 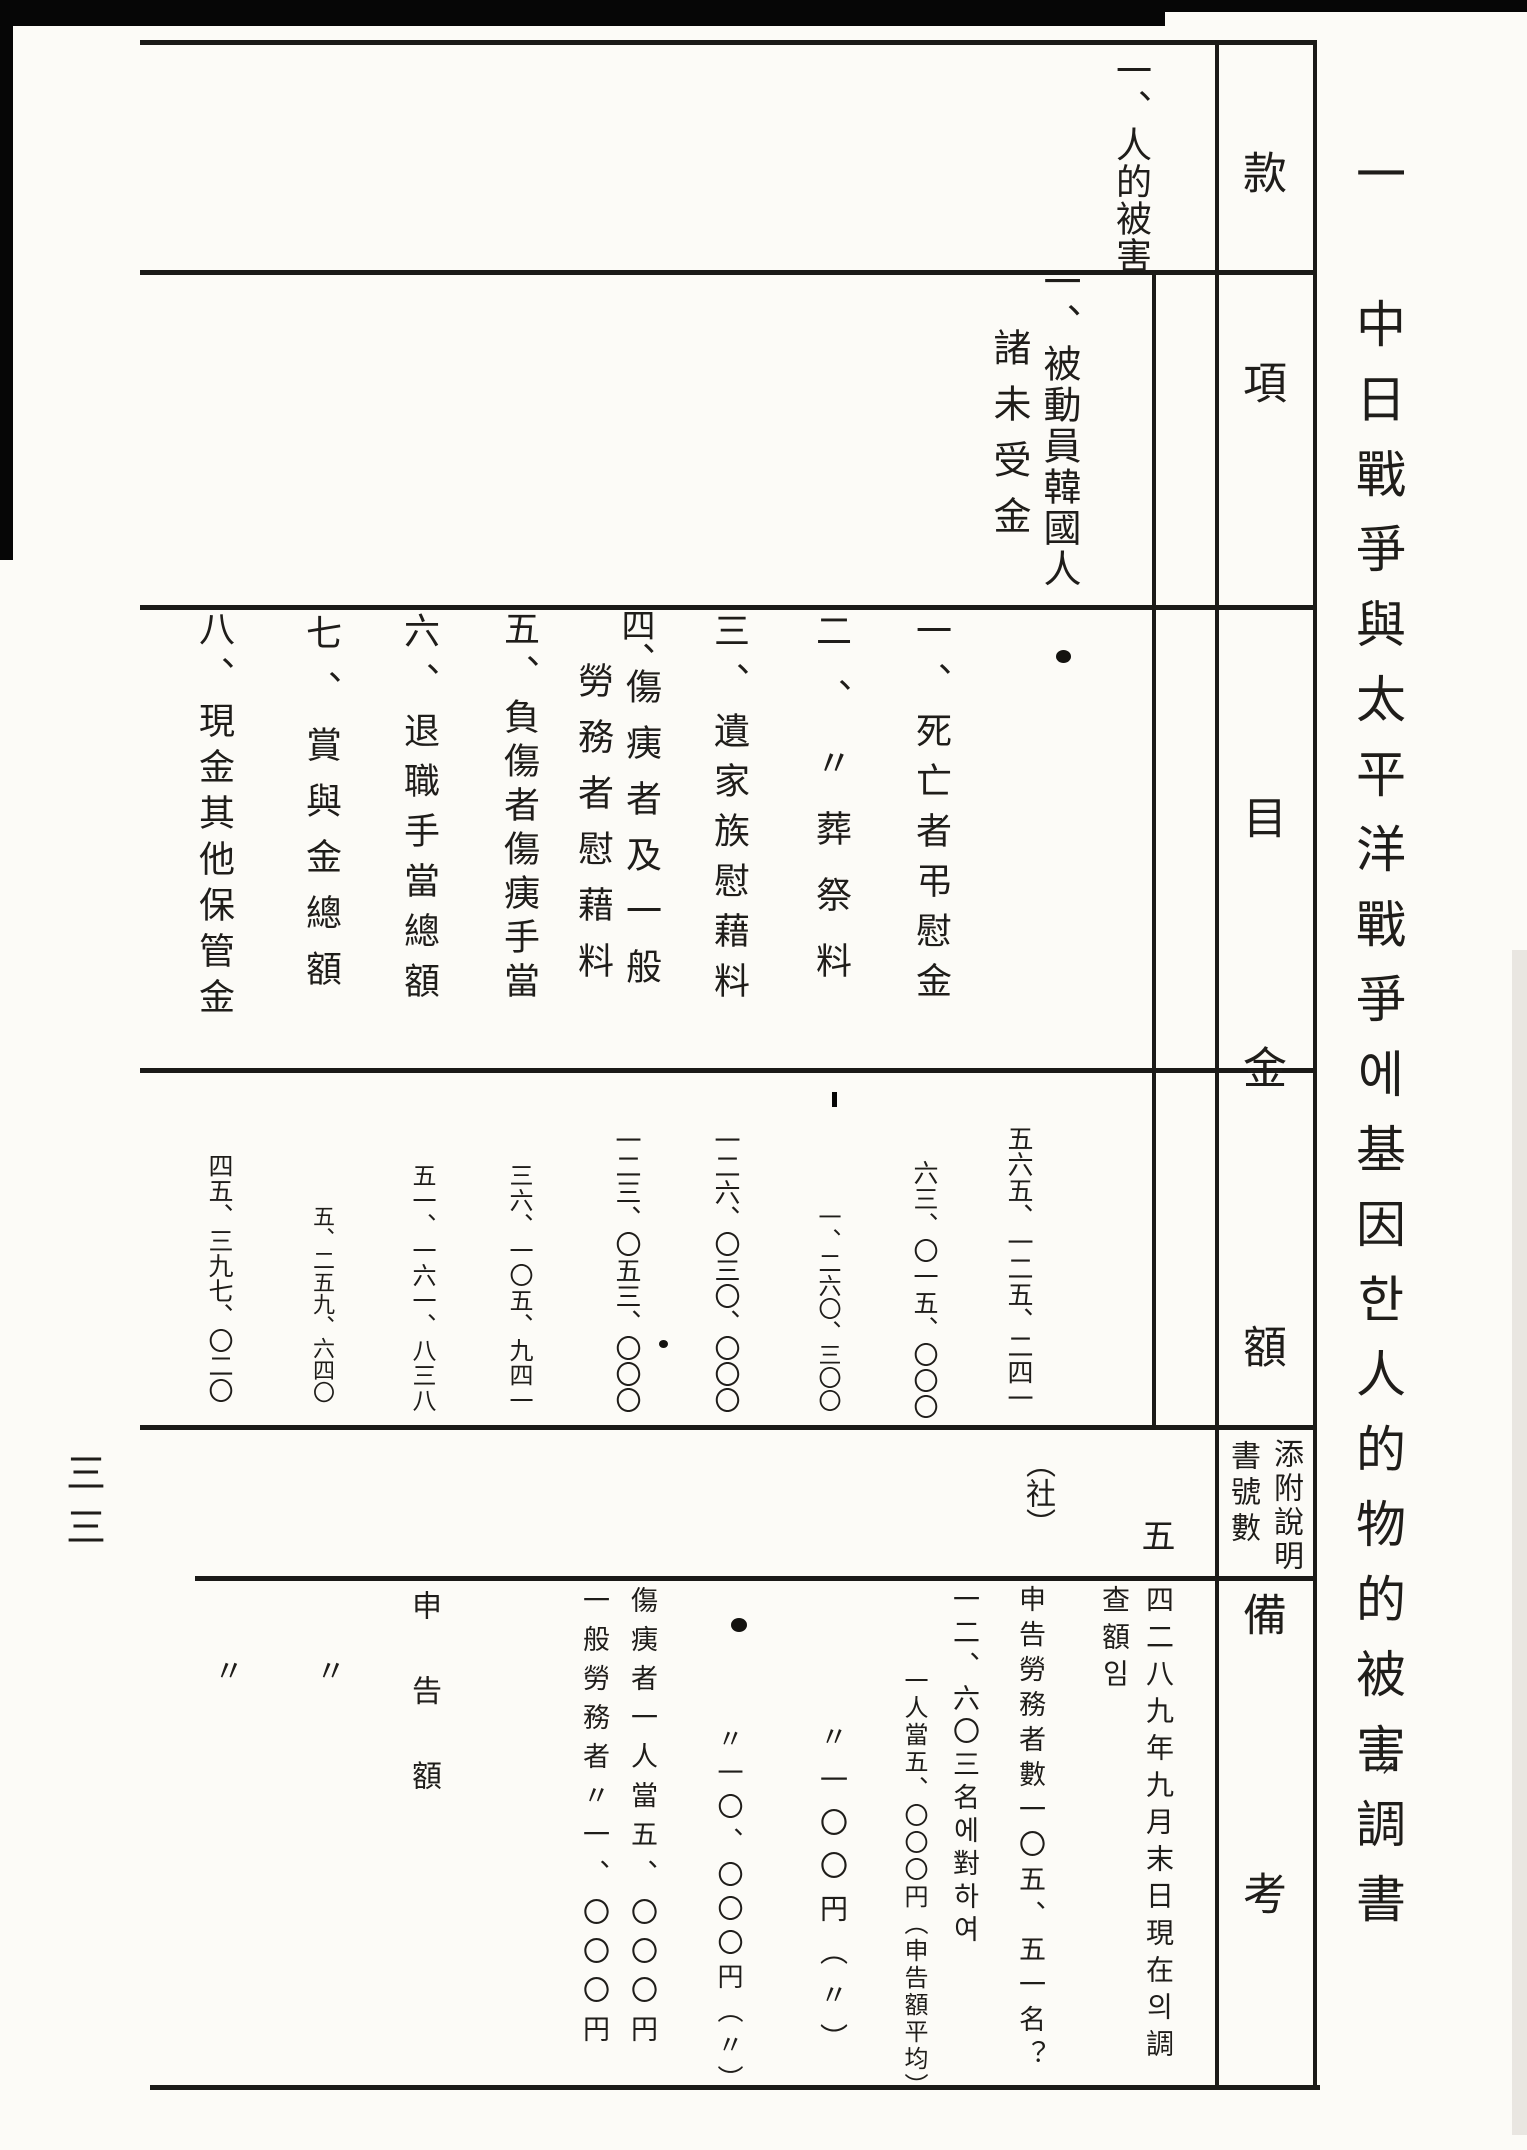 I want to click on item-1-remark-line1: 一二、六〇三名에對하여, so click(x=963, y=1766).